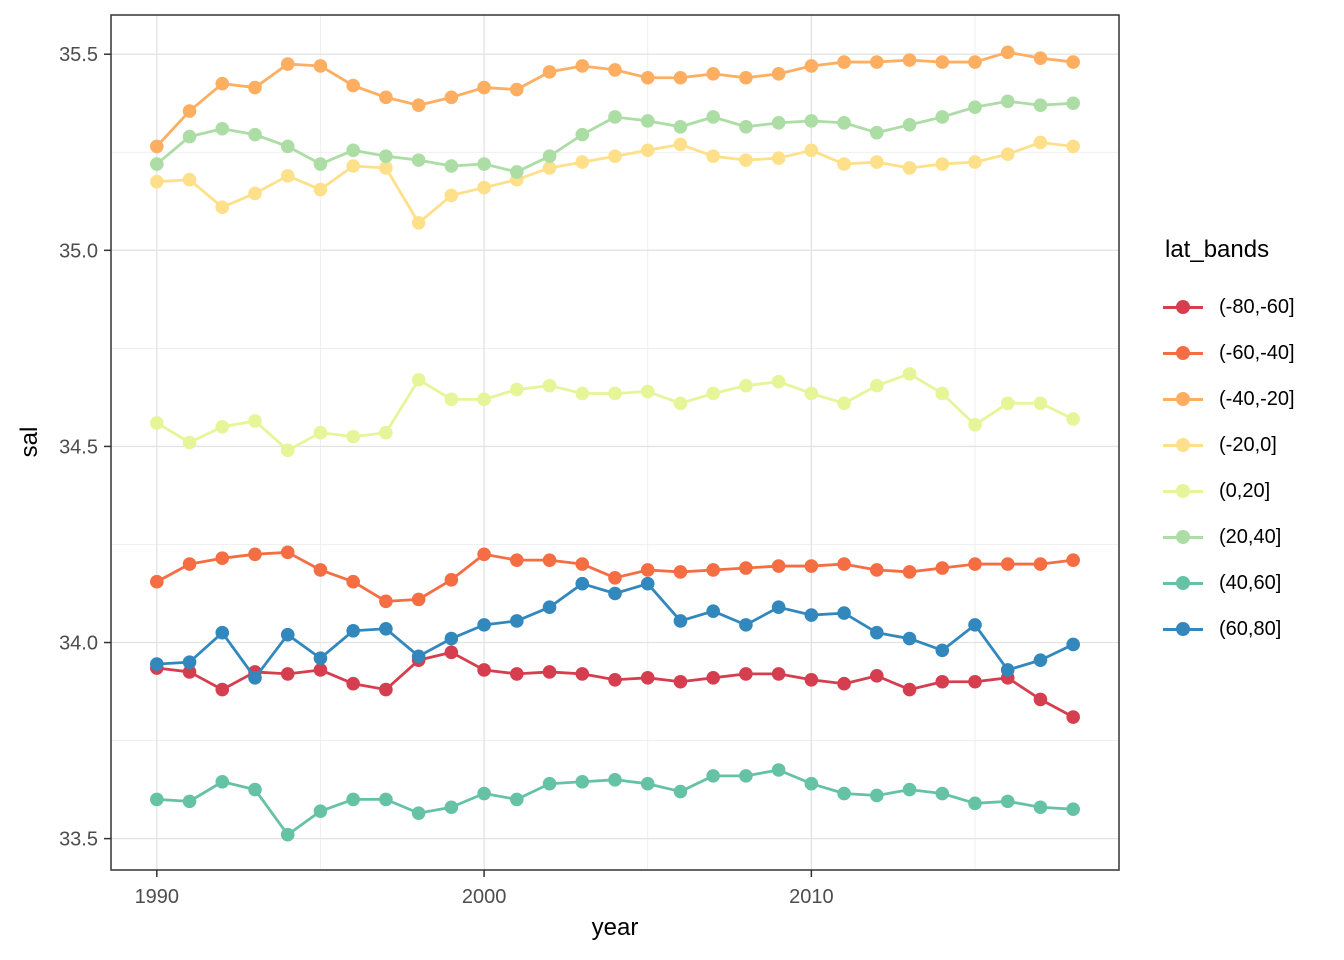  What do you see at coordinates (78, 55) in the screenshot?
I see `y-tick-label: 35.5` at bounding box center [78, 55].